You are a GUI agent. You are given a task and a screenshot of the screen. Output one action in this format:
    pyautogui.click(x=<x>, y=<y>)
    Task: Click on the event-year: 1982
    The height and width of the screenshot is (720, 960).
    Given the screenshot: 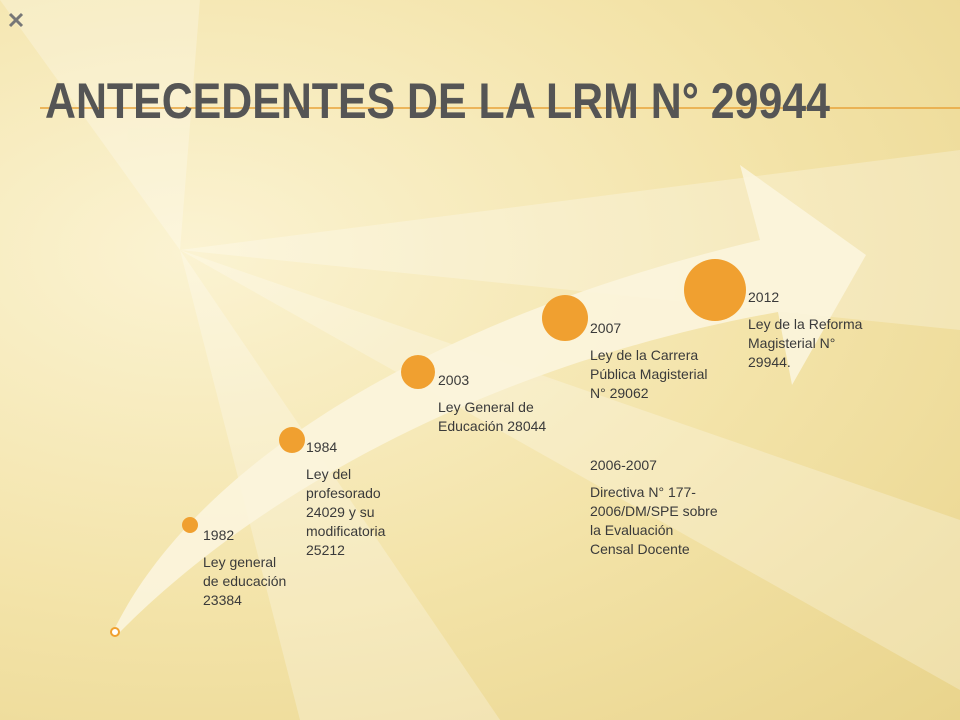 What is the action you would take?
    pyautogui.click(x=219, y=535)
    